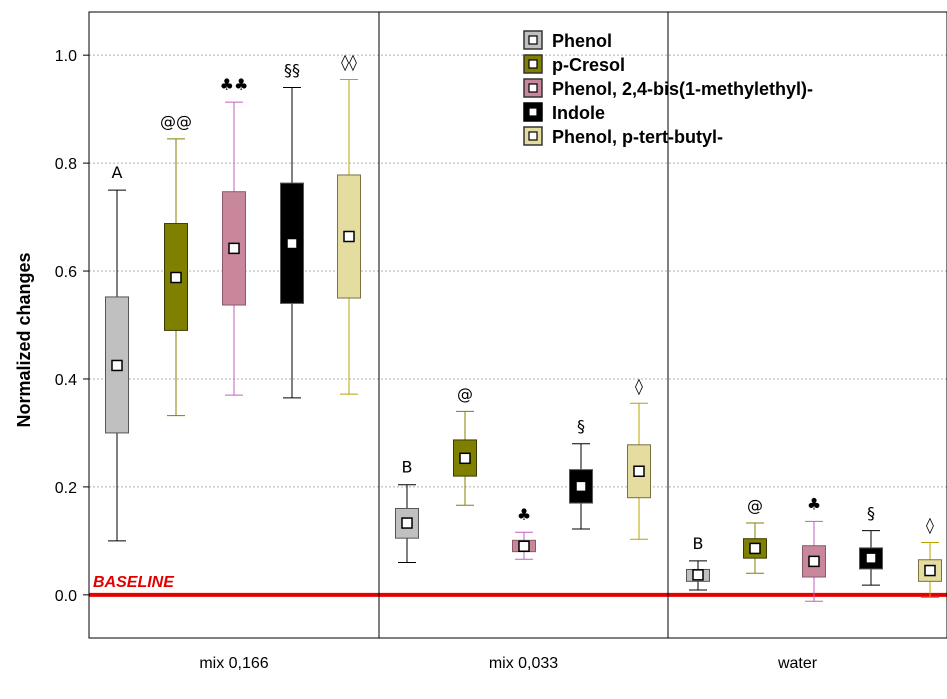 The height and width of the screenshot is (699, 947). I want to click on legend-label: Indole, so click(578, 113).